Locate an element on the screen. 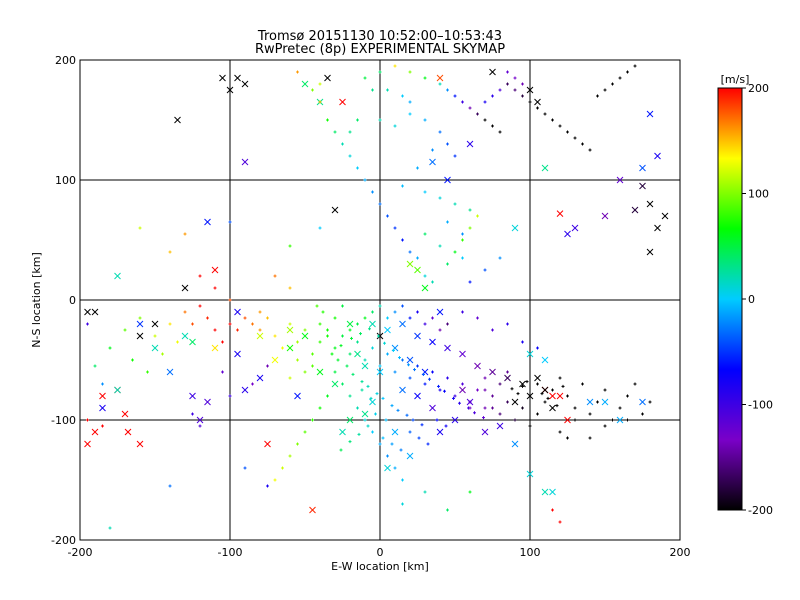  x-tick-label: -100 is located at coordinates (230, 552).